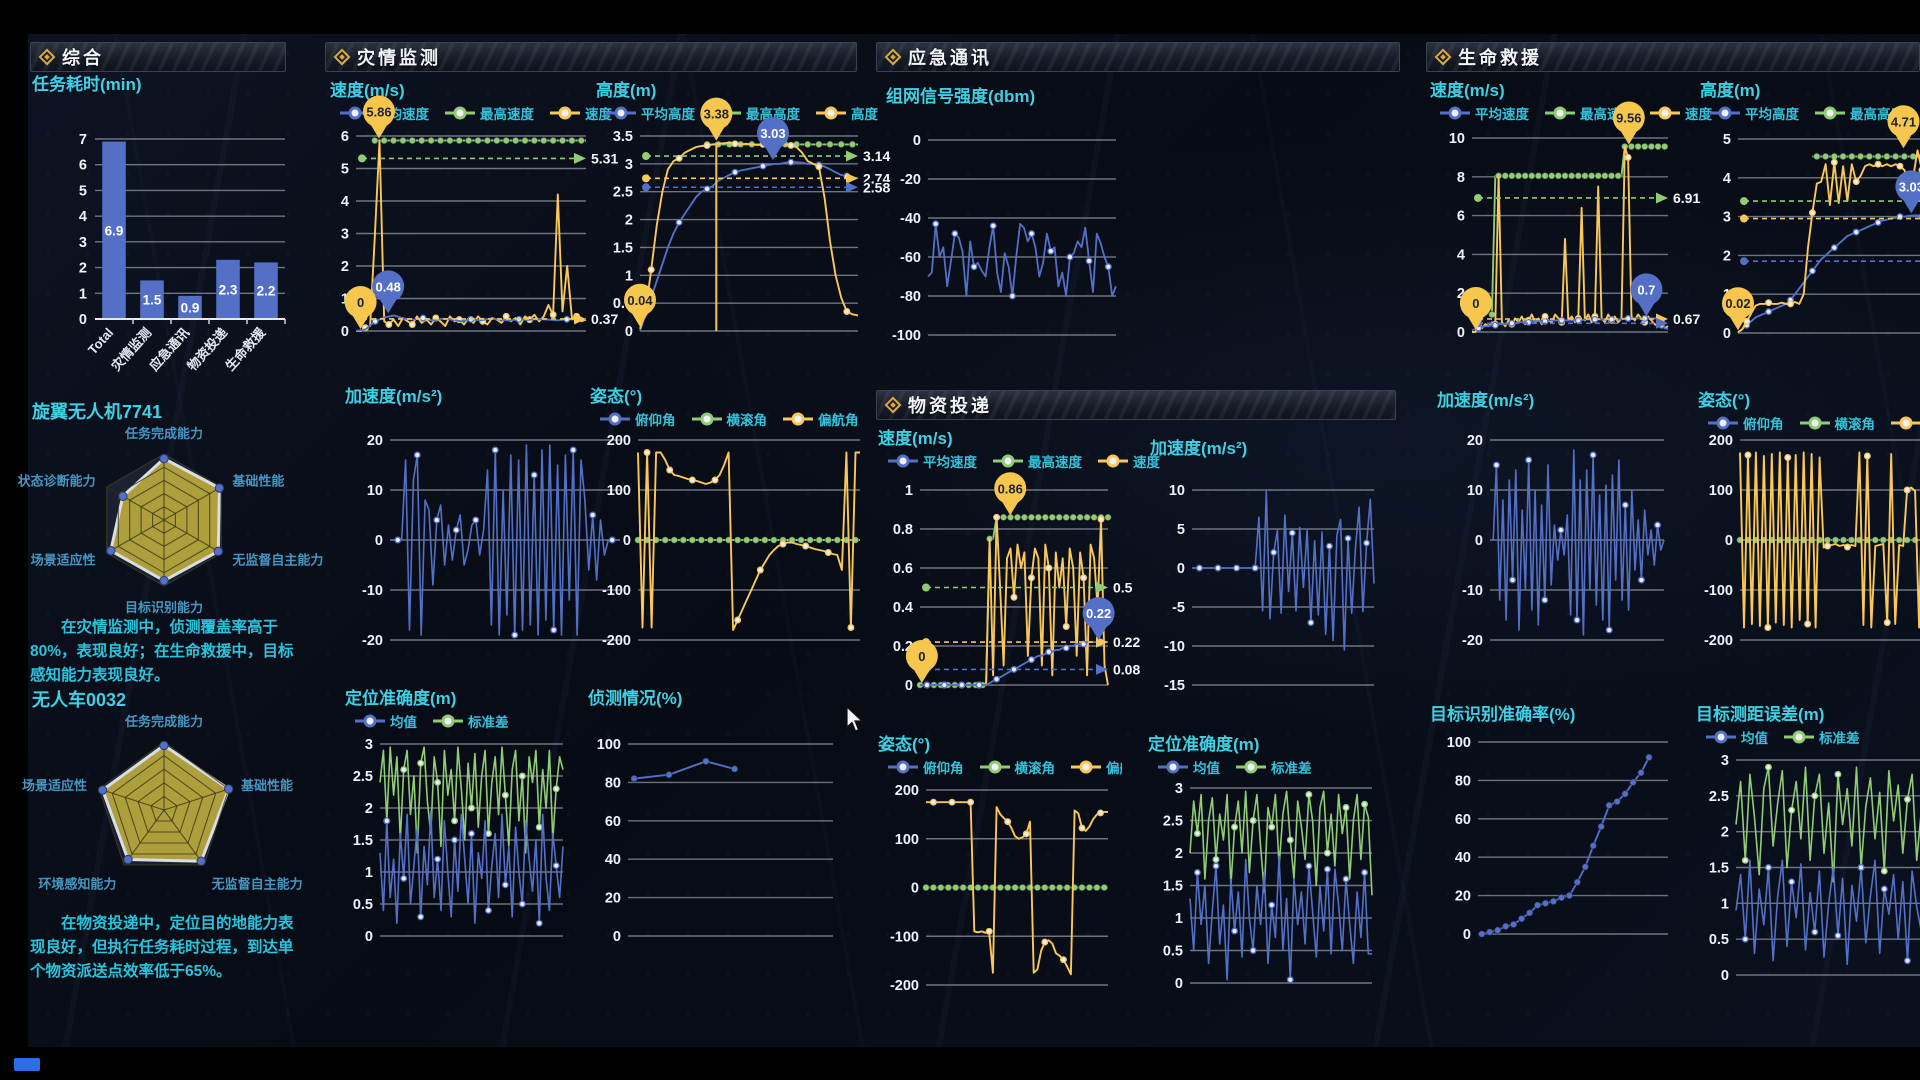 This screenshot has height=1080, width=1920. What do you see at coordinates (904, 744) in the screenshot?
I see `c-wz-att-title: 姿态(°)` at bounding box center [904, 744].